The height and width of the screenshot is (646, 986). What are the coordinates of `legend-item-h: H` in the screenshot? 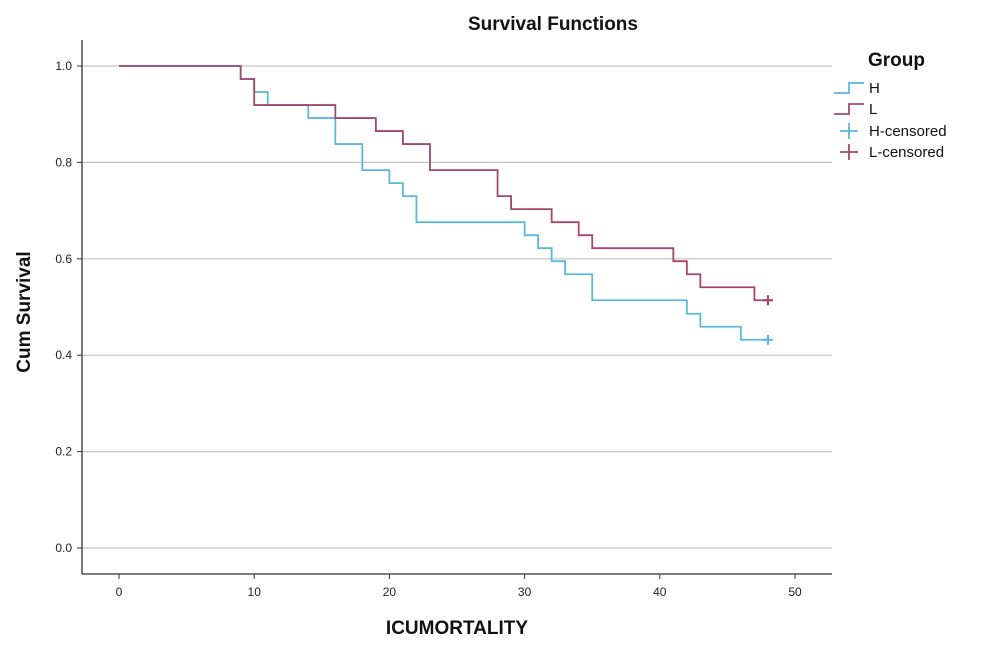 It's located at (857, 88).